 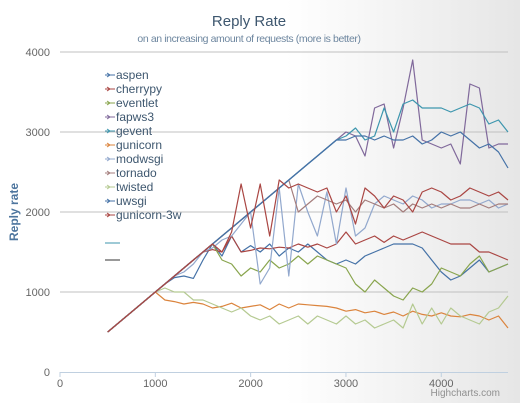 I want to click on legend-item-eventlet: eventlet, so click(x=132, y=103).